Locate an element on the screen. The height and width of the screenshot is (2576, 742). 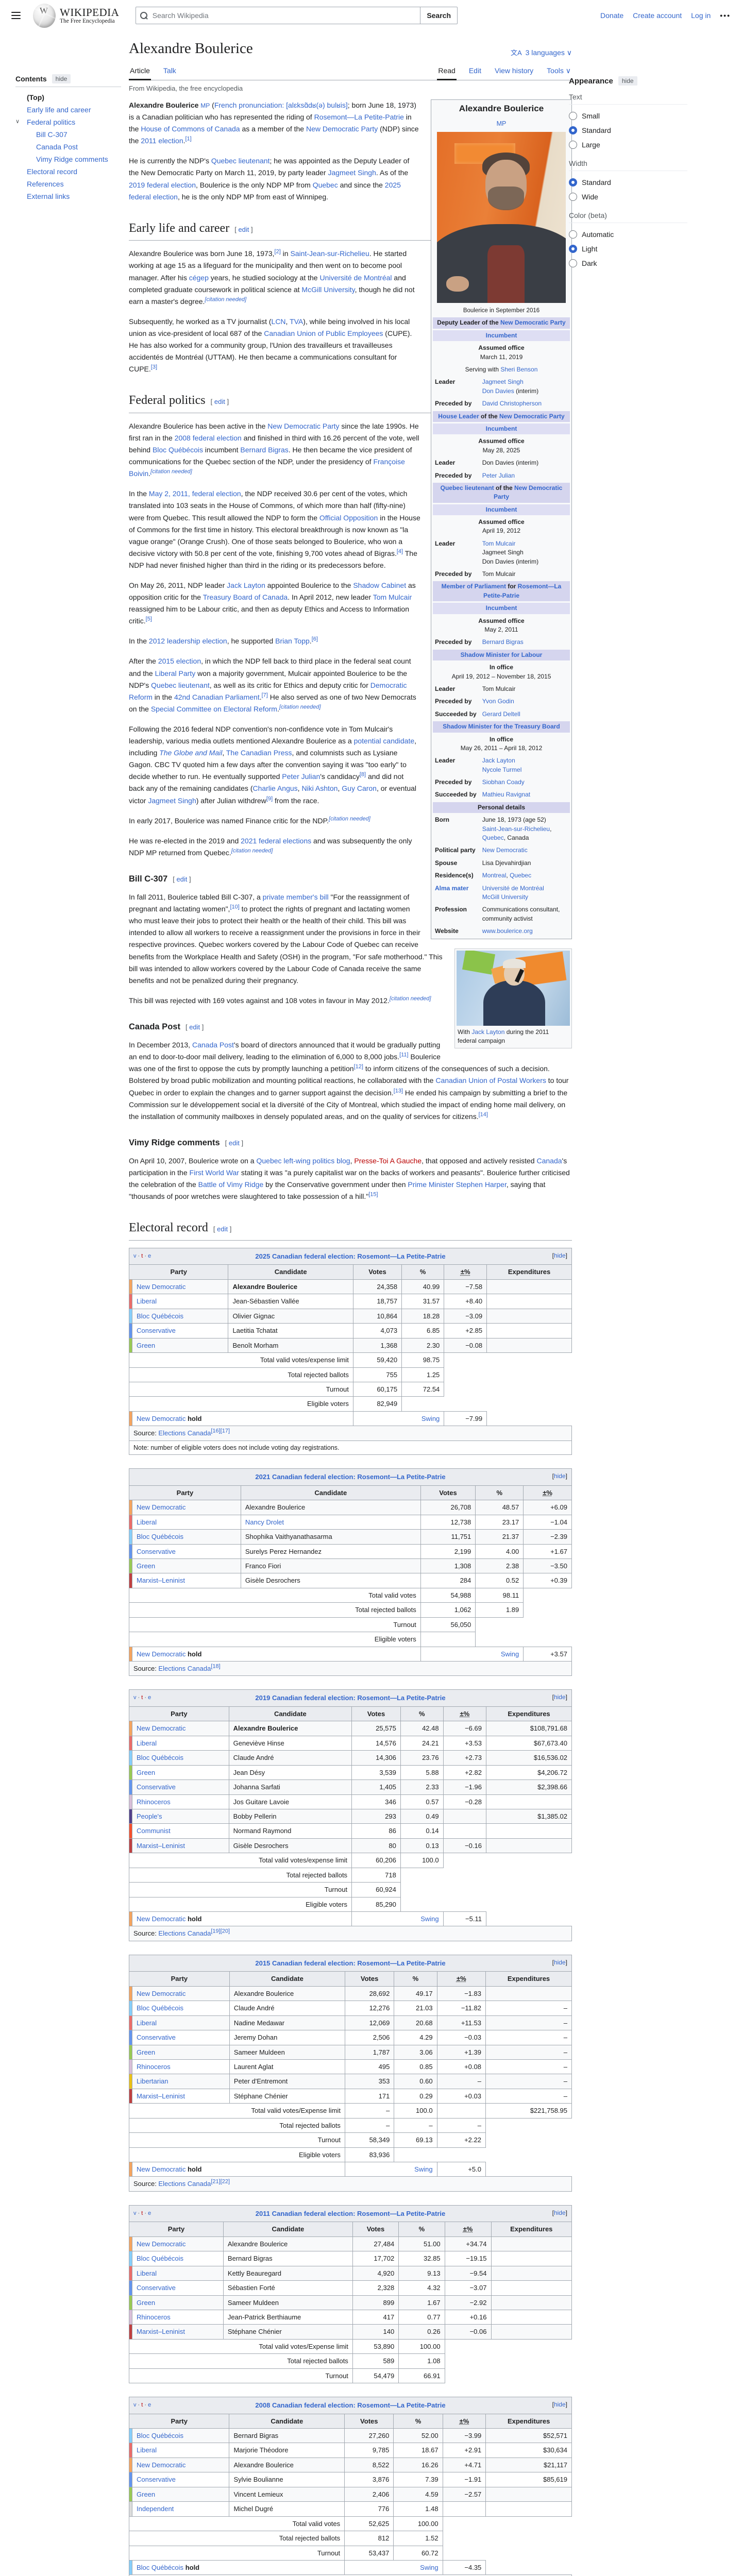
table-title-link: 2021 Canadian federal election is located at coordinates (304, 1477).